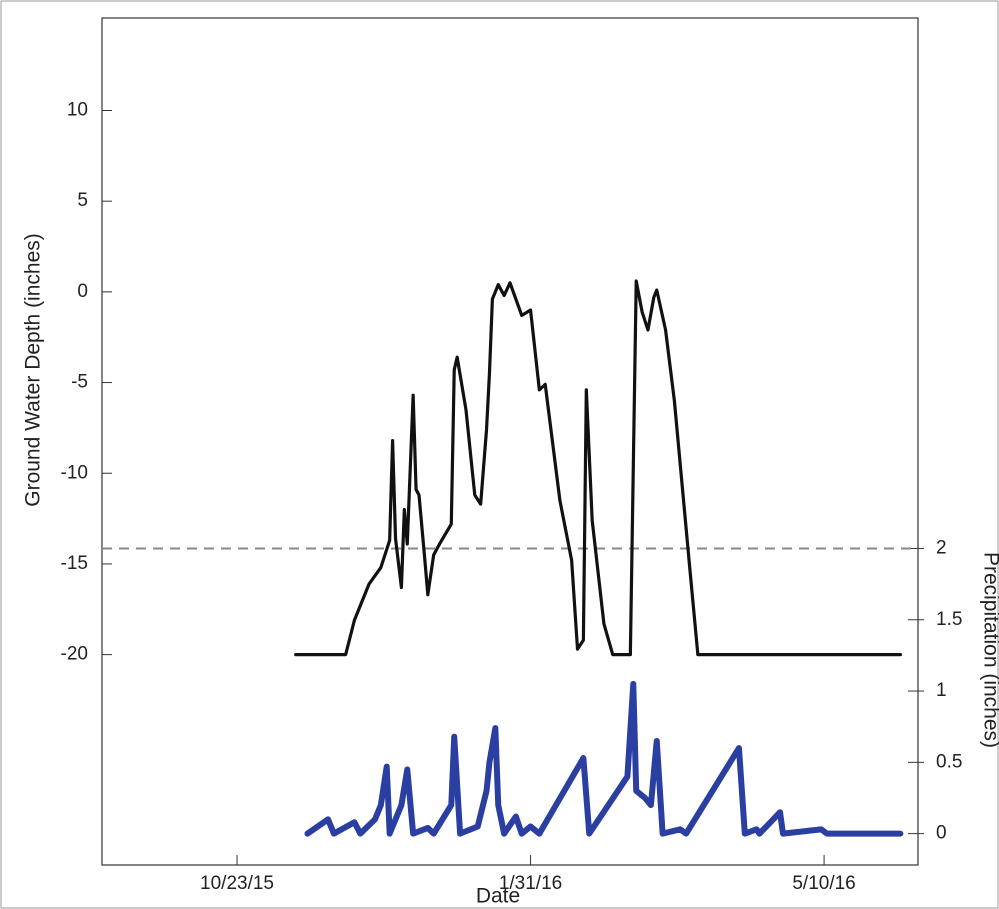  Describe the element at coordinates (498, 896) in the screenshot. I see `x-axis-title: Date` at that location.